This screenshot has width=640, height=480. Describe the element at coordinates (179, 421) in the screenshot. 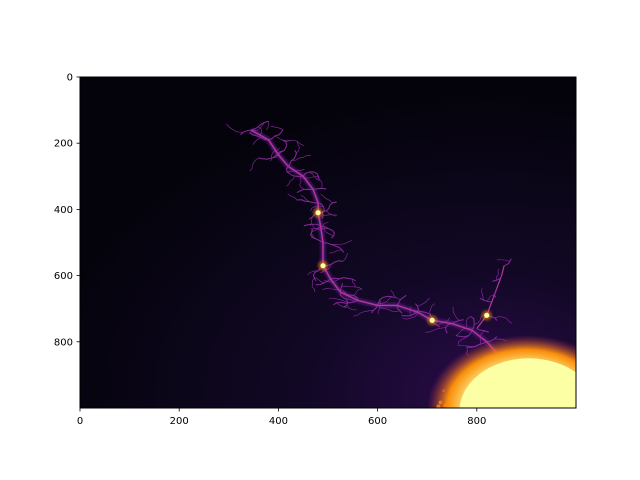

I see `x-tick-label: 200` at that location.